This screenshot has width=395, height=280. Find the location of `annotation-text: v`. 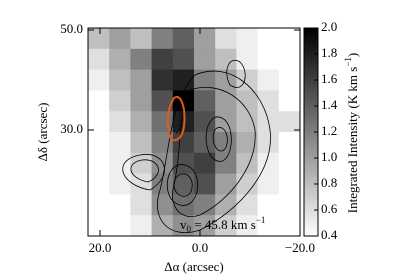

annotation-text: v is located at coordinates (183, 224).